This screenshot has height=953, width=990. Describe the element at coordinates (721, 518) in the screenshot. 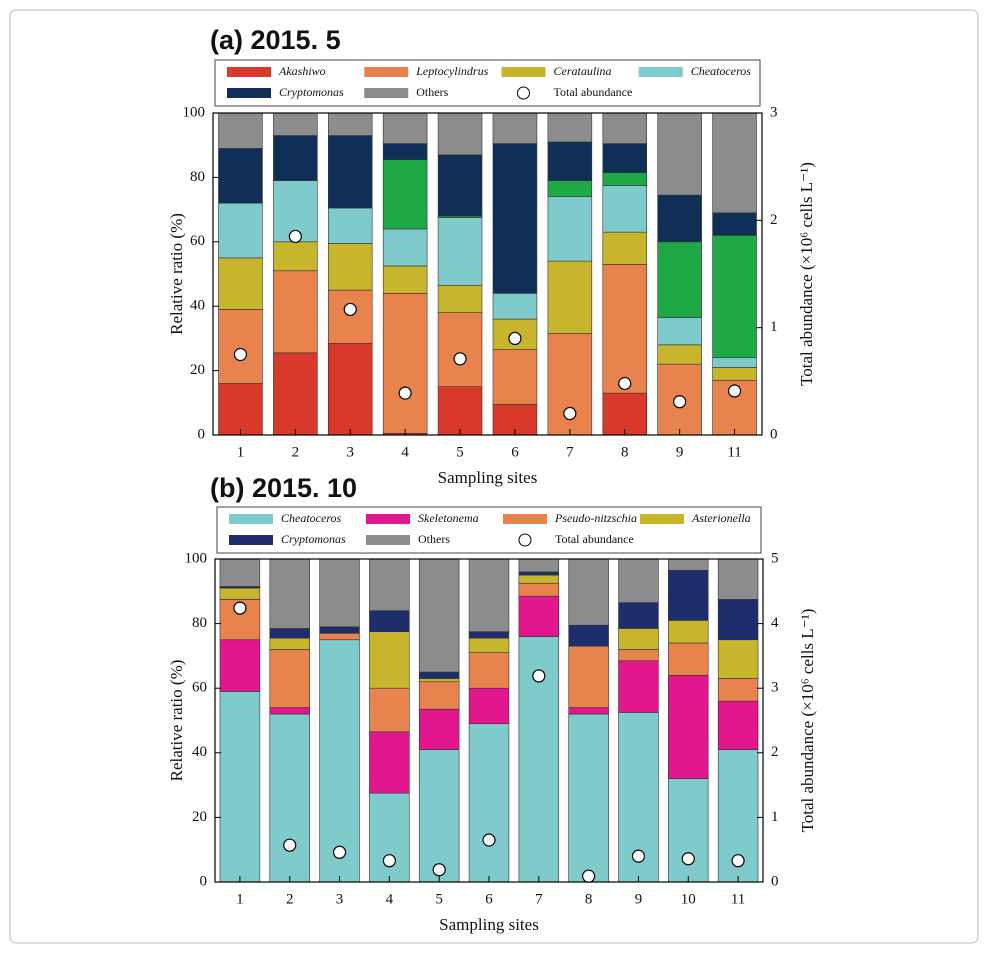

I see `legend-label: Asterionella` at that location.